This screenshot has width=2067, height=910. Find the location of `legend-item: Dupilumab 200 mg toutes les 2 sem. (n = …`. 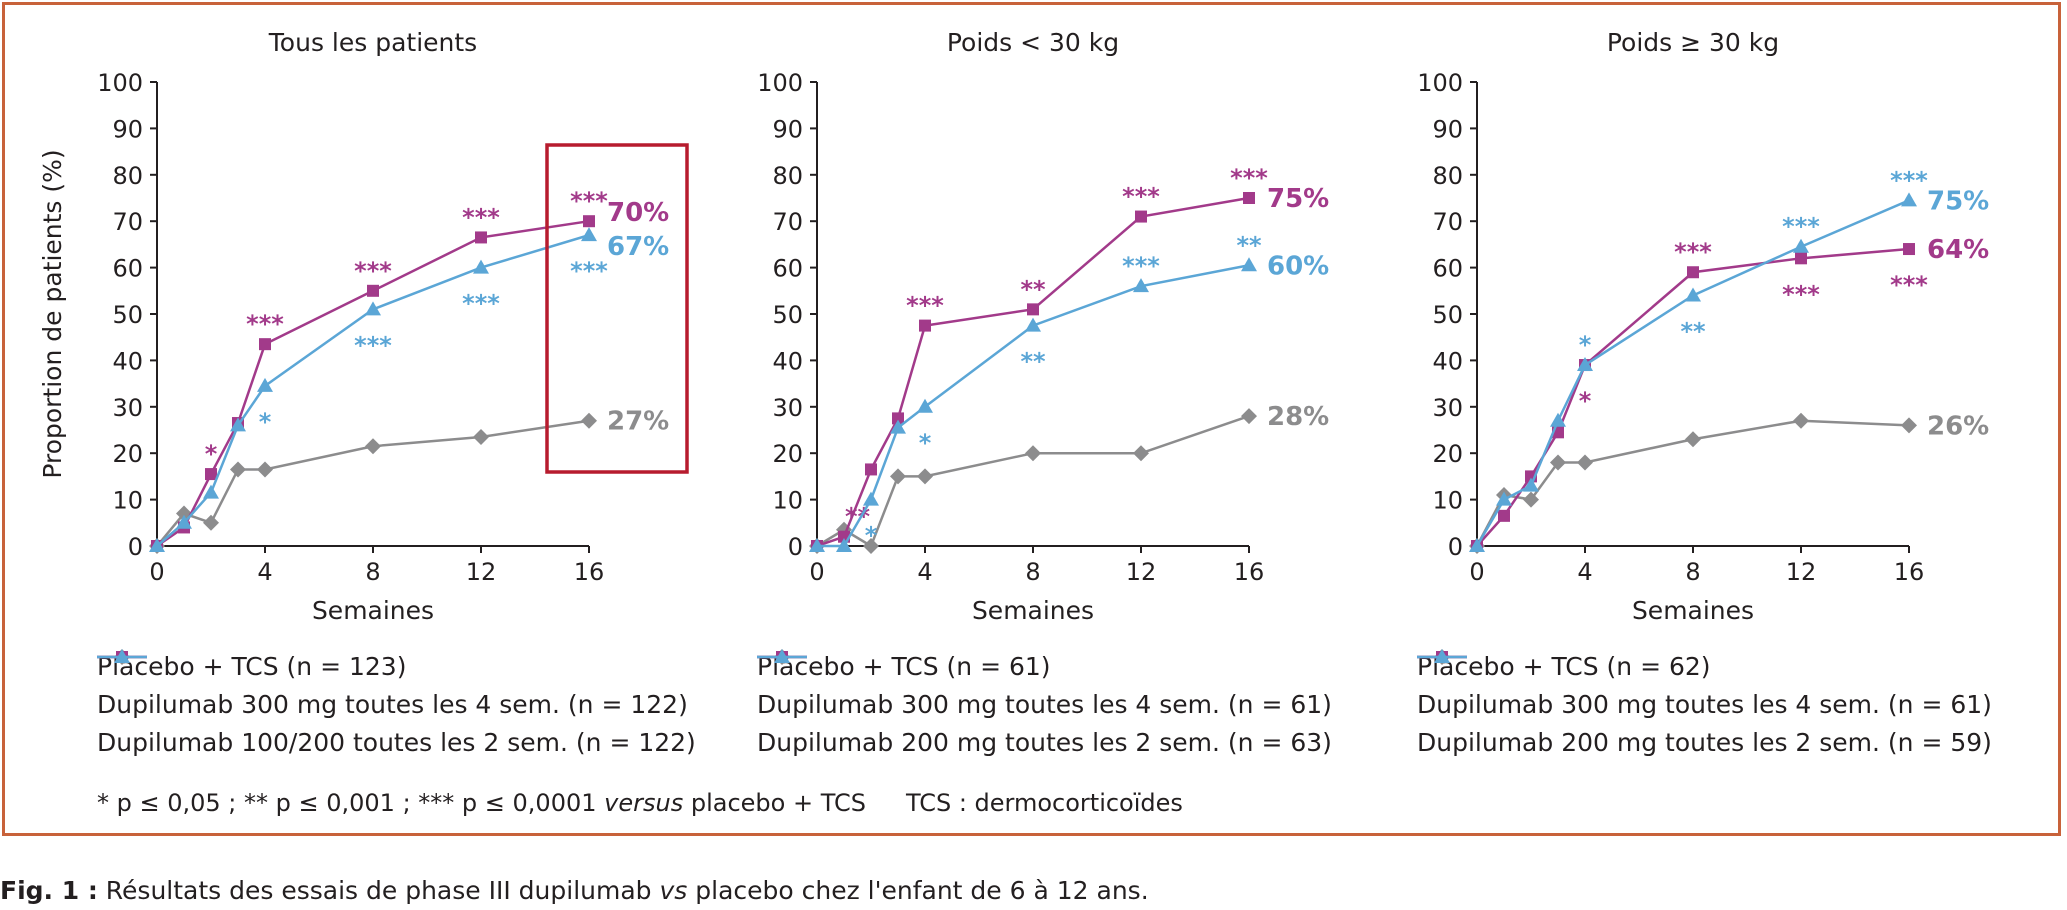

legend-item: Dupilumab 200 mg toutes les 2 sem. (n = … is located at coordinates (1044, 705).